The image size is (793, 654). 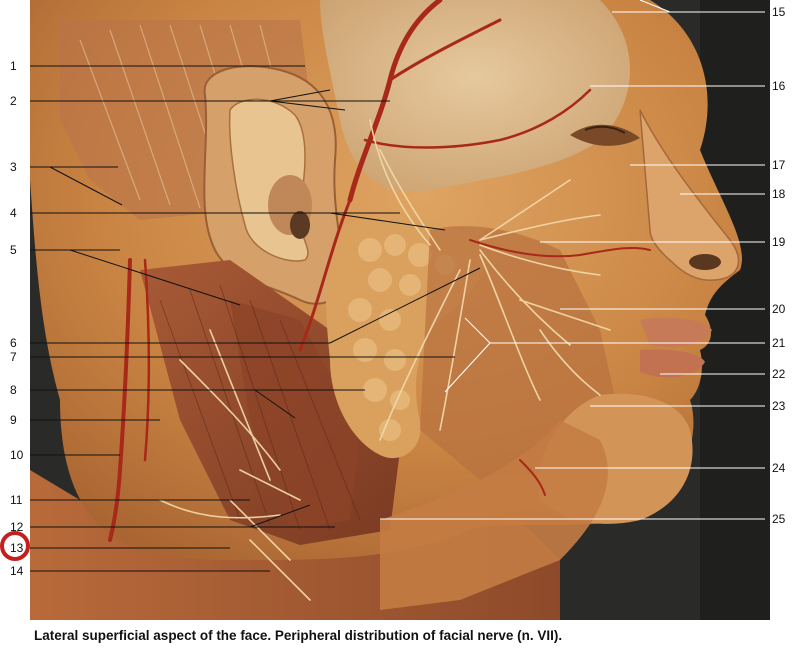 I want to click on label-2: 2, so click(x=13, y=101).